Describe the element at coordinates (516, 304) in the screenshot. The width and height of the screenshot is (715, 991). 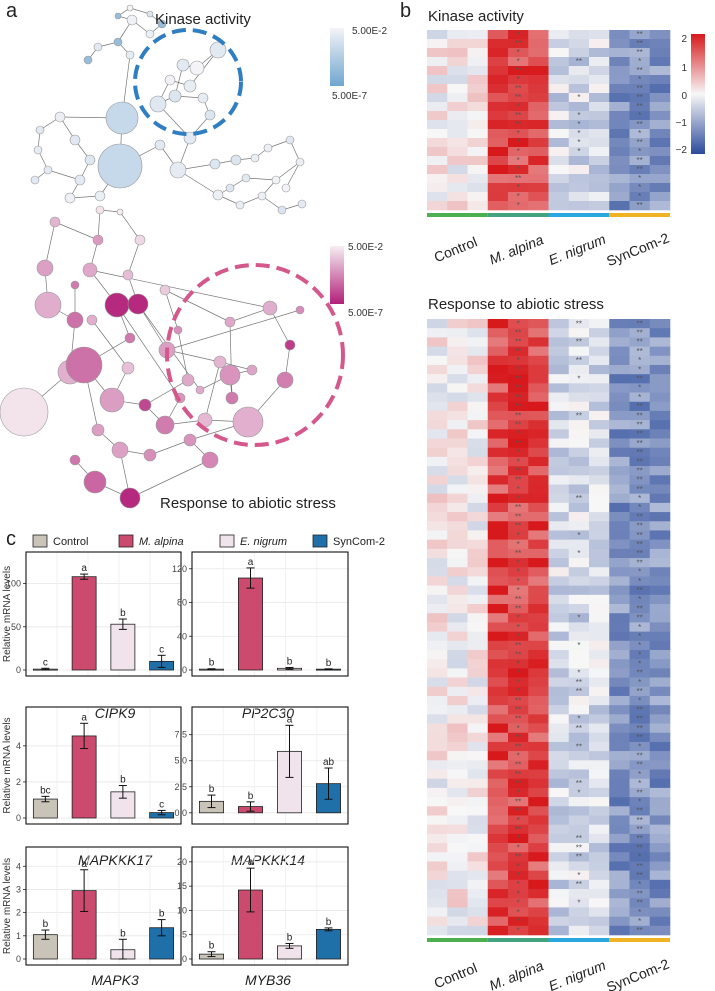
I see `stress-heatmap-title: Response to abiotic stress` at that location.